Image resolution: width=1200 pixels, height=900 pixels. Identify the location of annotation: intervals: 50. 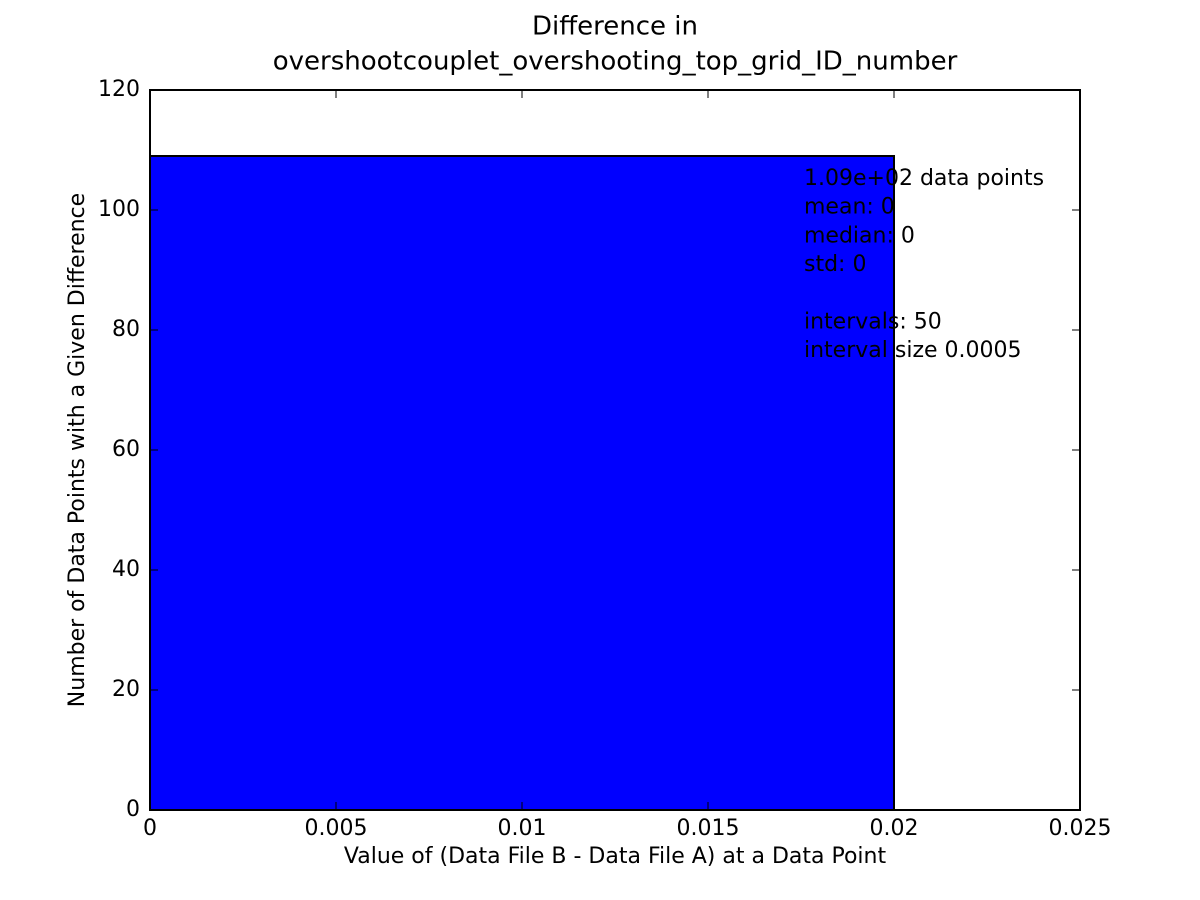
(873, 322).